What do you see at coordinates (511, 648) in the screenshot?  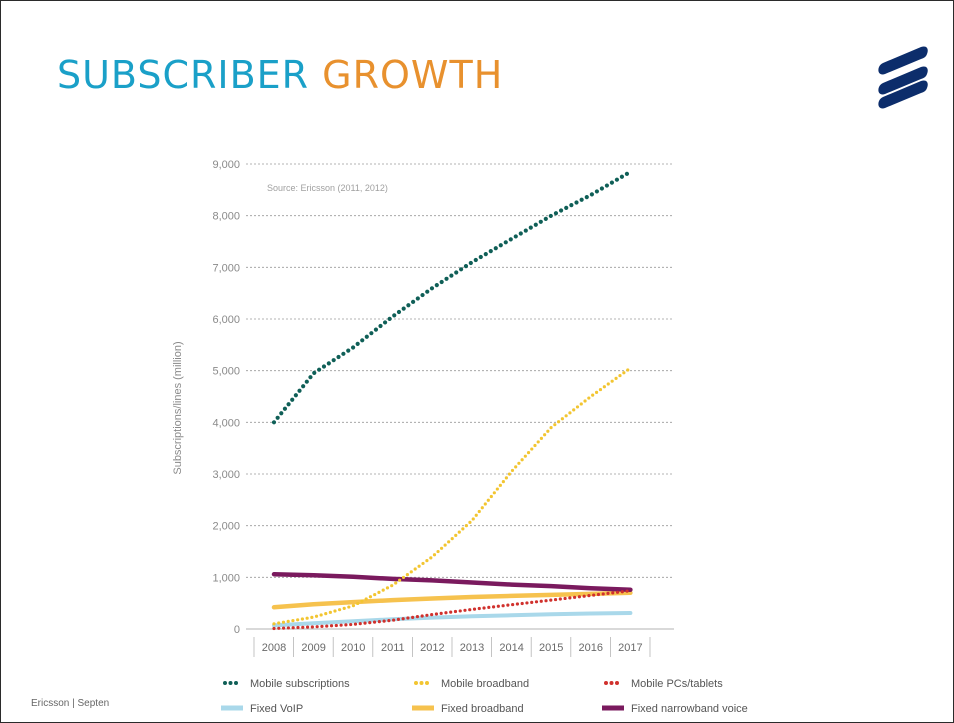 I see `x-tick-label: 2014` at bounding box center [511, 648].